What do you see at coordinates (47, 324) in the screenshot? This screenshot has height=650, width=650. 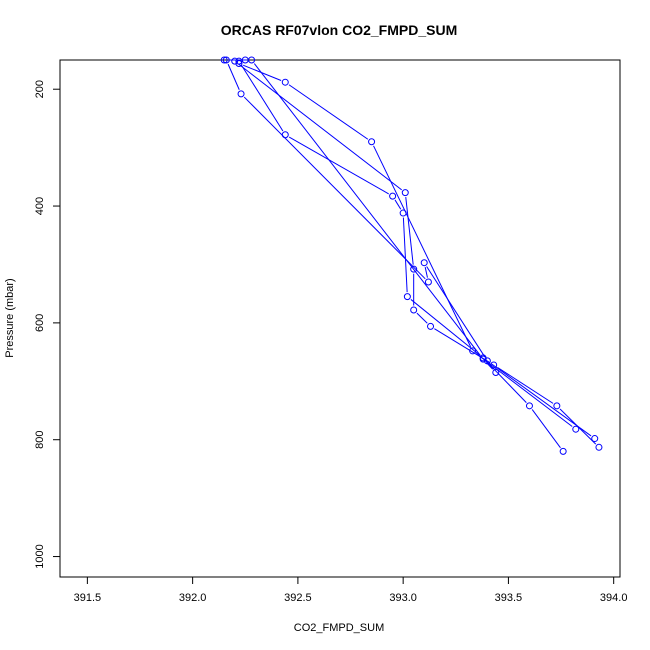 I see `y-axis: 200 400 600 800 1000` at bounding box center [47, 324].